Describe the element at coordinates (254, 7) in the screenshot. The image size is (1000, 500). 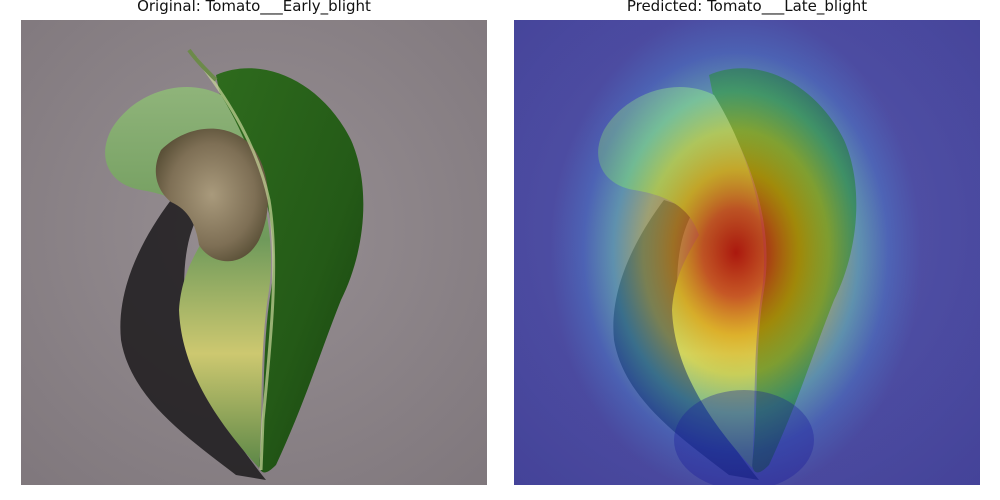
I see `original-panel-title: Original: Tomato___Early_blight` at that location.